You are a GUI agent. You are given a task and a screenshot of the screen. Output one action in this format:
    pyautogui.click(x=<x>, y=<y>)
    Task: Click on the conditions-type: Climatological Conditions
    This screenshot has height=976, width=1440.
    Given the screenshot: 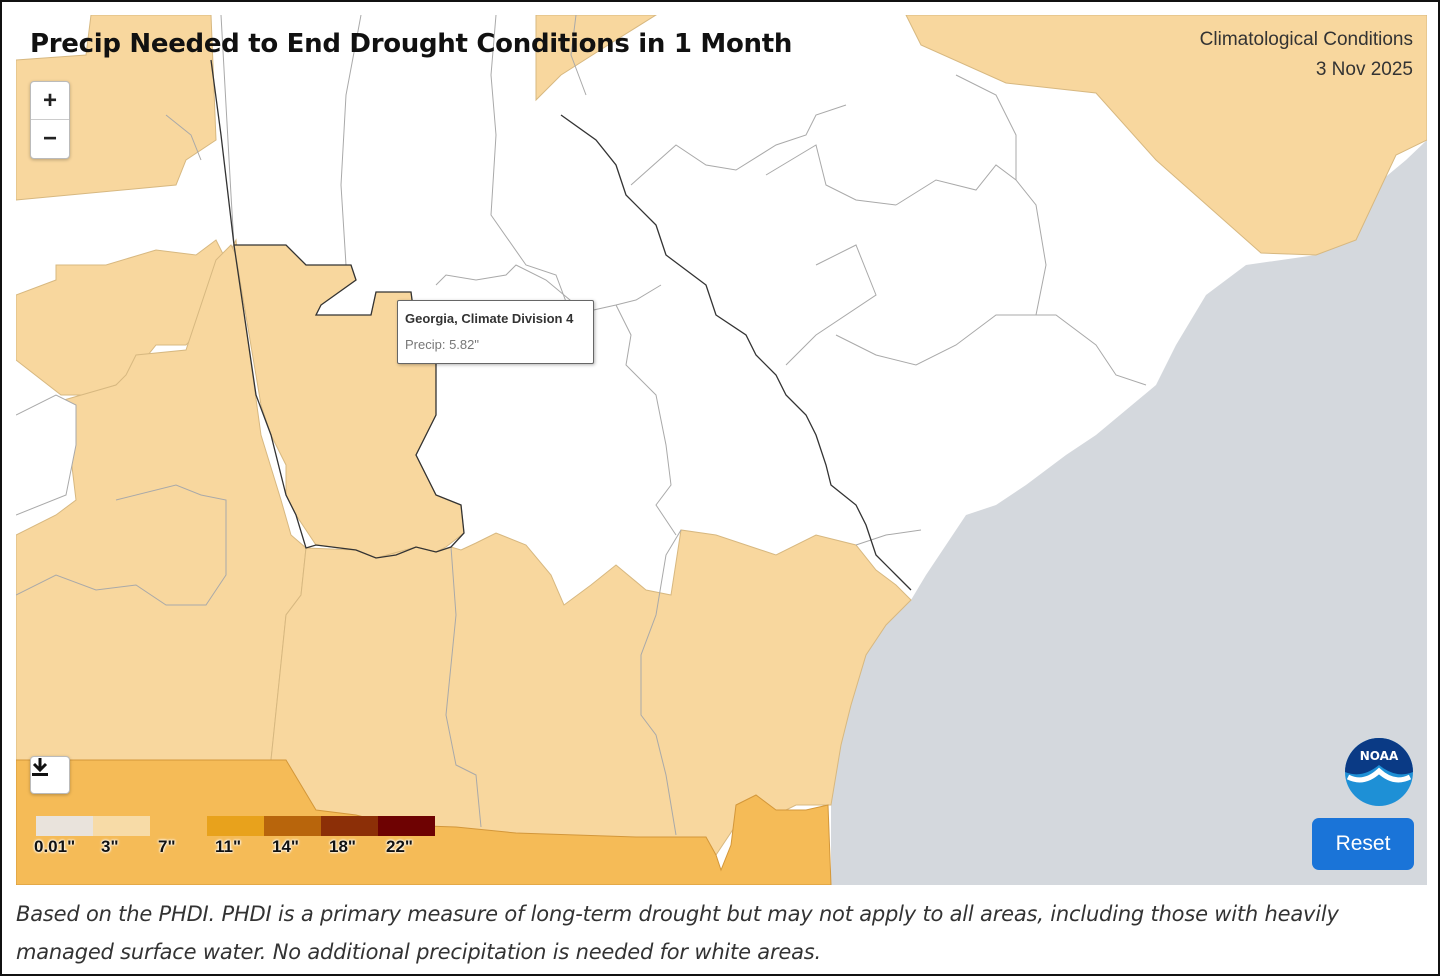 What is the action you would take?
    pyautogui.click(x=1306, y=39)
    